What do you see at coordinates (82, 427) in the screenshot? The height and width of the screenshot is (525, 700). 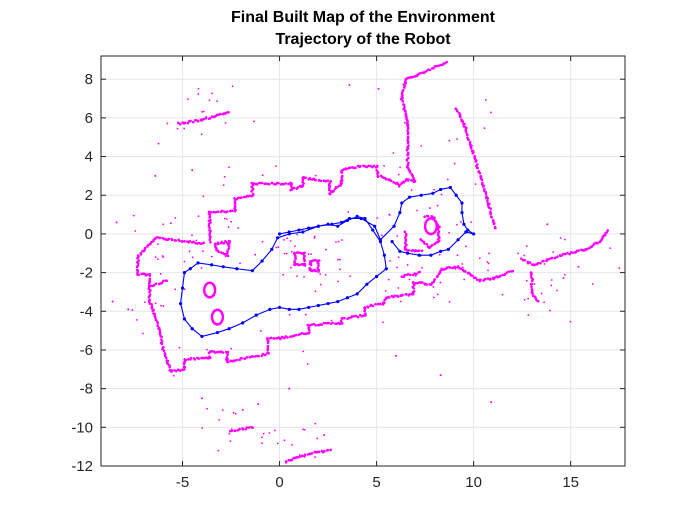 I see `y-tick-label: -10` at bounding box center [82, 427].